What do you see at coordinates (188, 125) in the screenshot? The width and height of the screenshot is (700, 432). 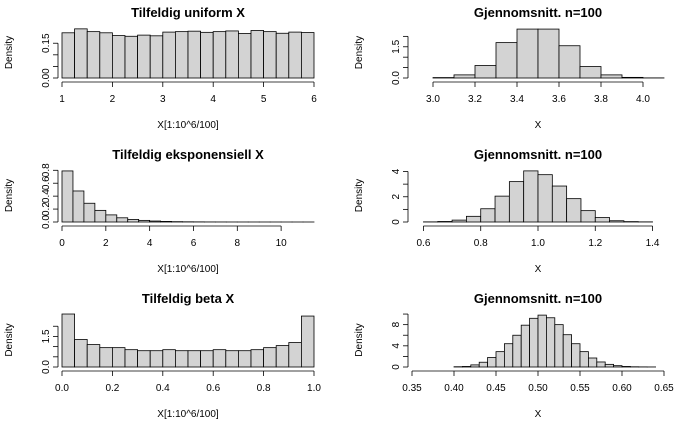 I see `x-axis-label: X[1:10^6/100]` at bounding box center [188, 125].